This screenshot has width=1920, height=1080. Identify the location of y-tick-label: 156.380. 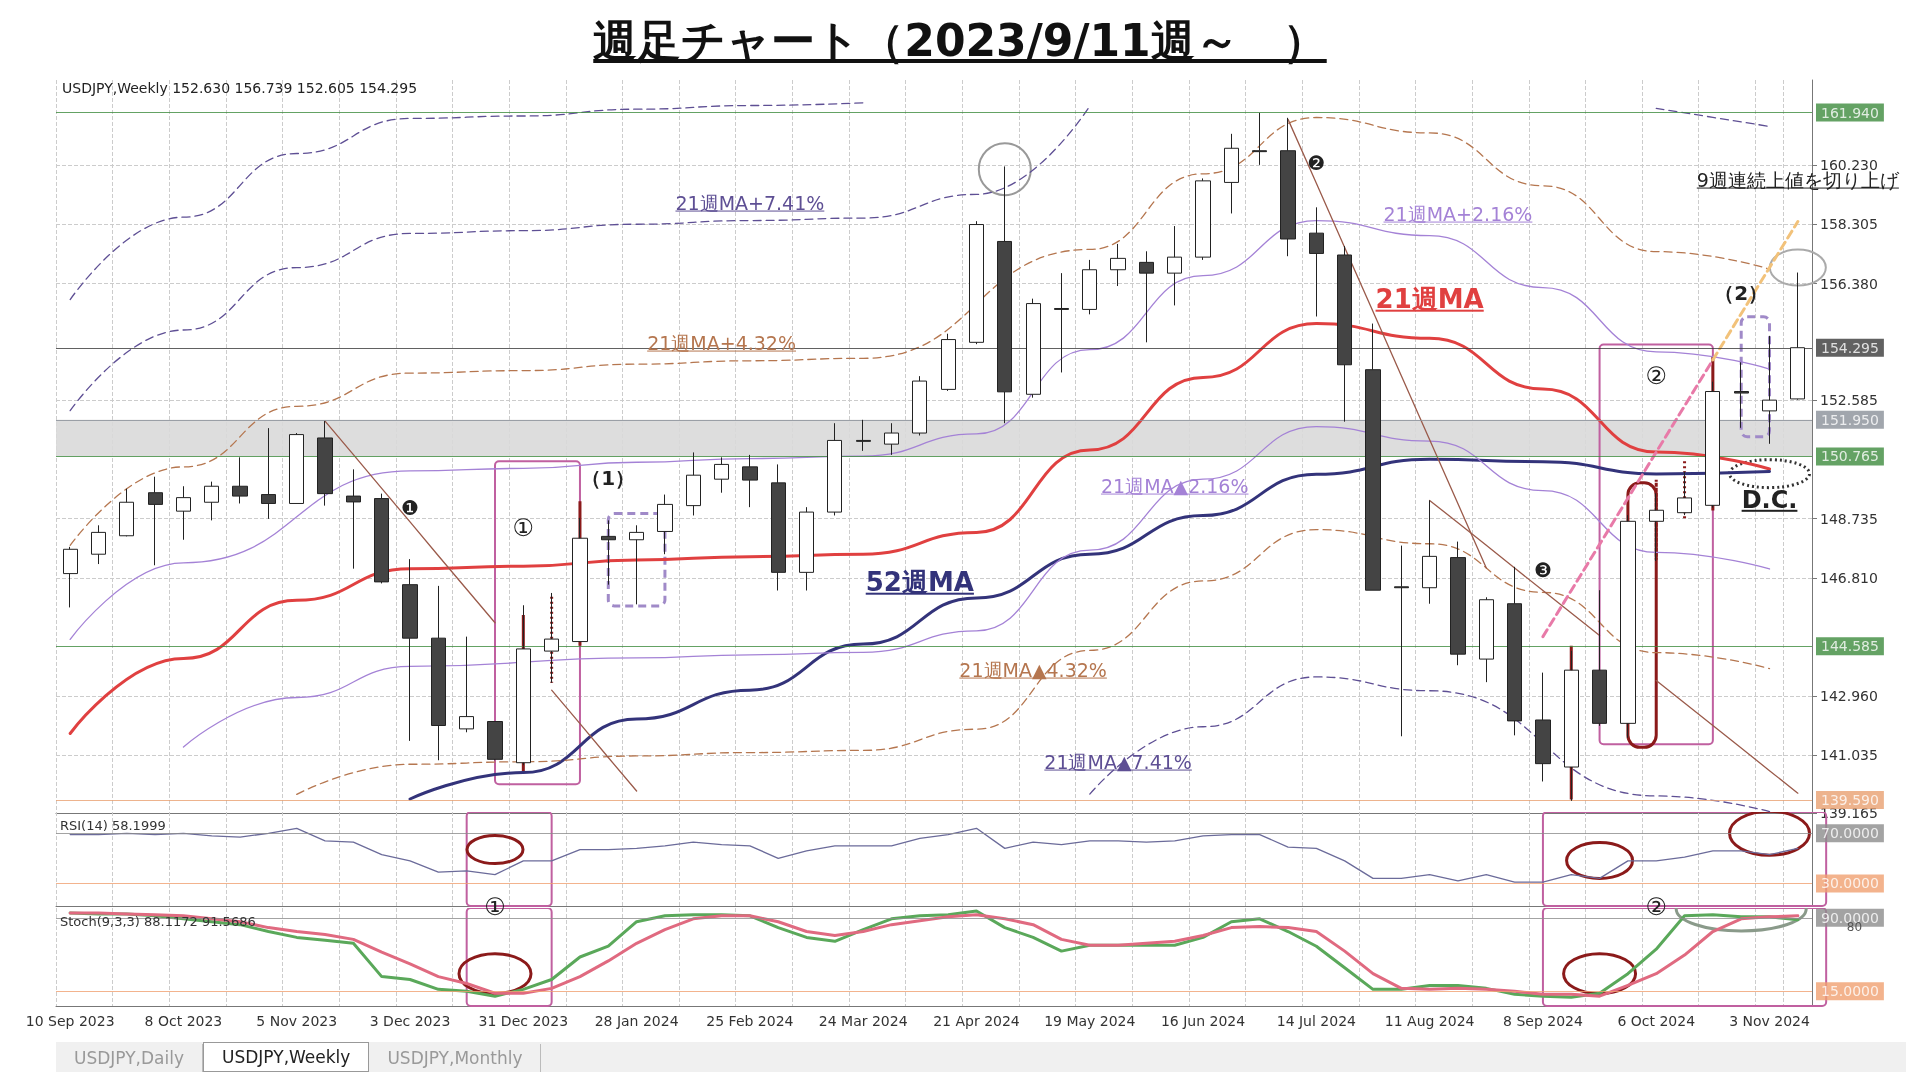
(1849, 283).